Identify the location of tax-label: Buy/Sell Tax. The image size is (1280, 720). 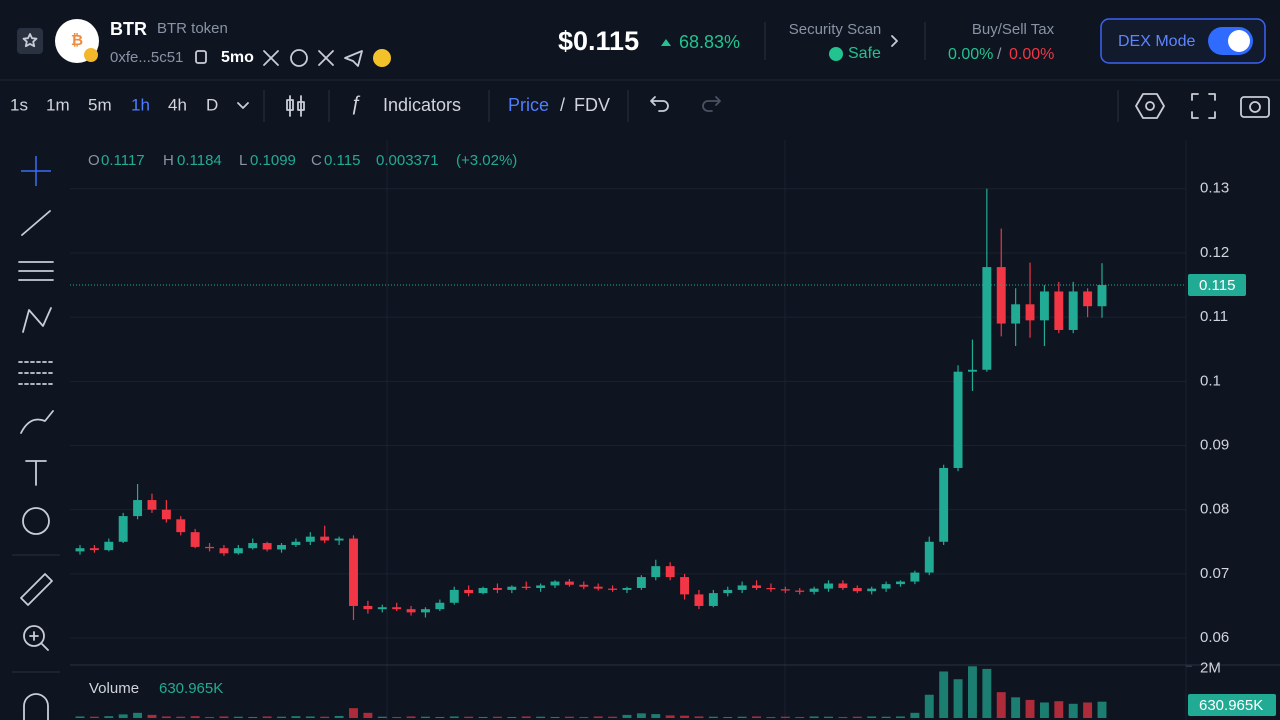
(1013, 29).